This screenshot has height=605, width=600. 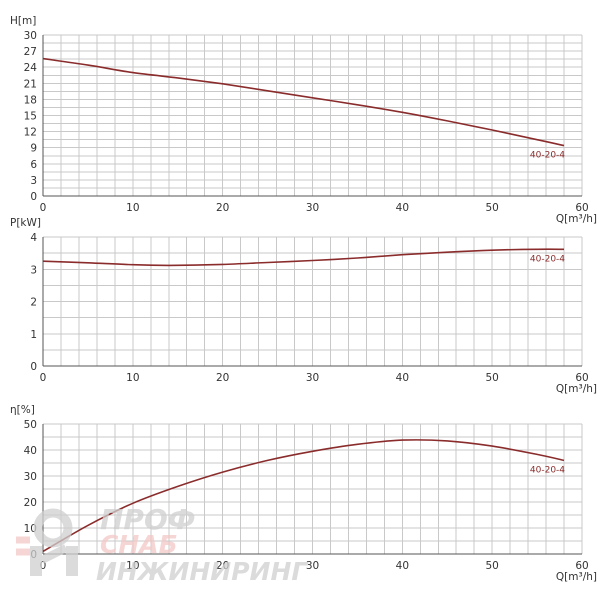 I want to click on watermark-line-2: СНАБ, so click(x=139, y=544).